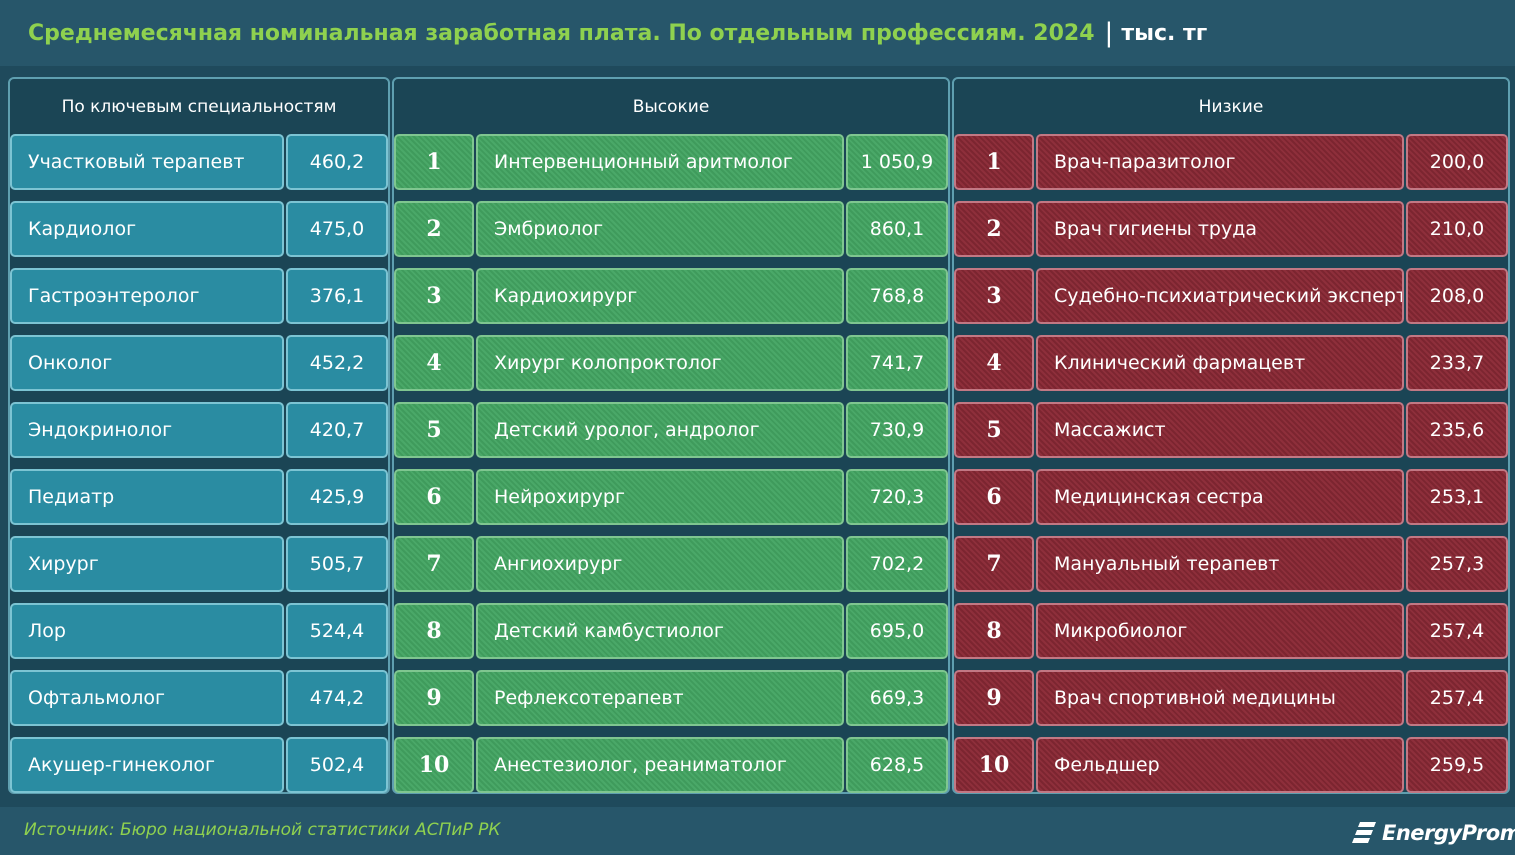  I want to click on key-value-cell: 475,0, so click(337, 229).